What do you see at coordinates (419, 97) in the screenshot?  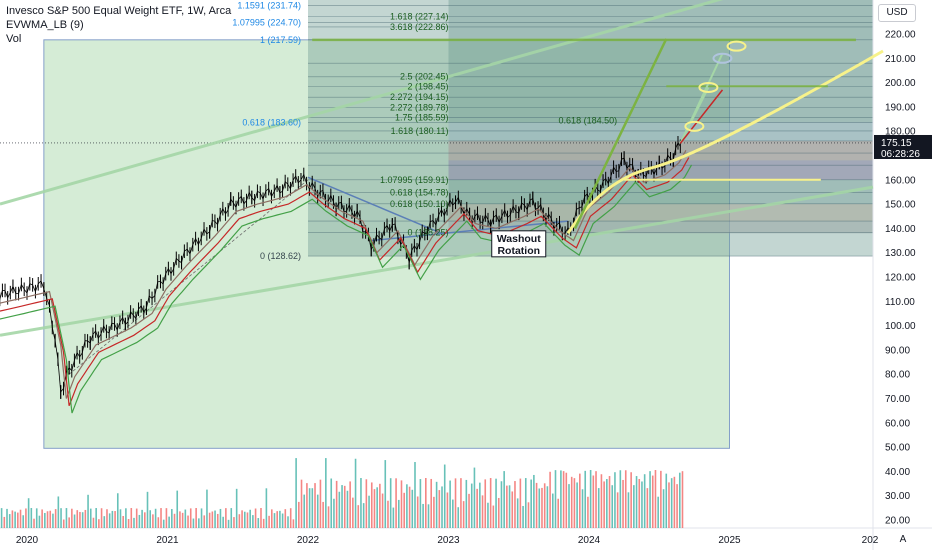 I see `fib-label-right: 2.272 (194.15)` at bounding box center [419, 97].